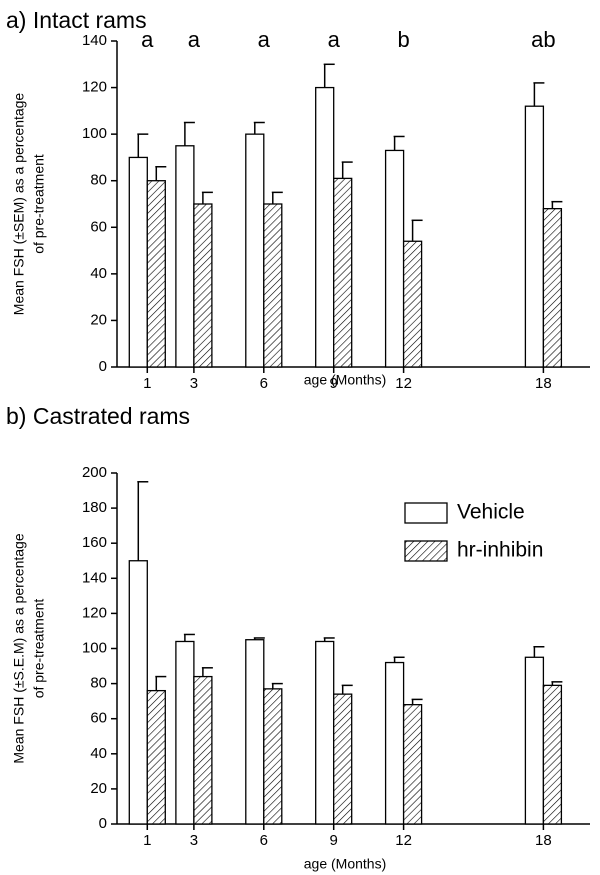 This screenshot has width=600, height=875. Describe the element at coordinates (19, 648) in the screenshot. I see `y-axis-label: Mean FSH (±S.E.M) as a percentage` at that location.